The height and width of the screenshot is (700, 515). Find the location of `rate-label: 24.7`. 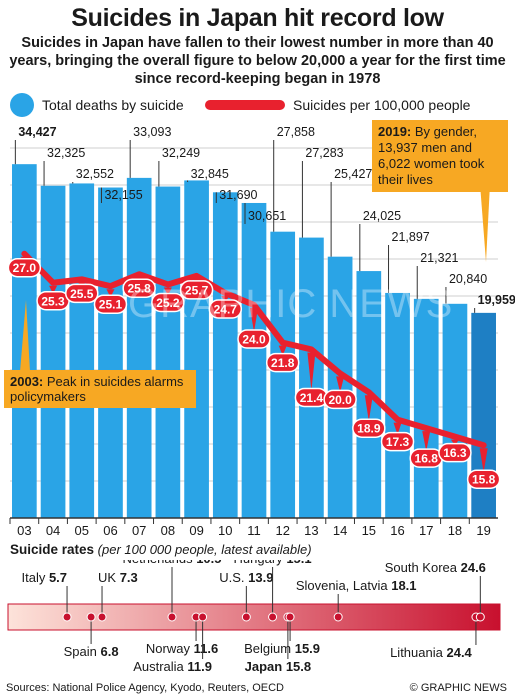

rate-label: 24.7 is located at coordinates (226, 310).